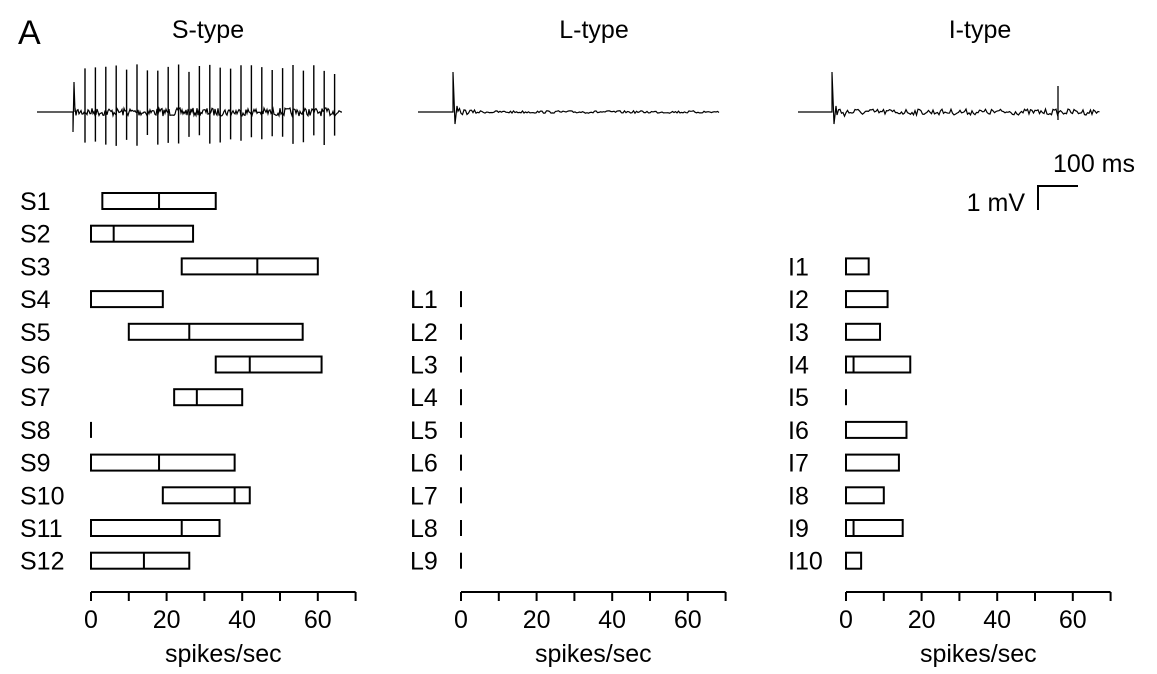  What do you see at coordinates (436, 529) in the screenshot?
I see `unit-row: L8` at bounding box center [436, 529].